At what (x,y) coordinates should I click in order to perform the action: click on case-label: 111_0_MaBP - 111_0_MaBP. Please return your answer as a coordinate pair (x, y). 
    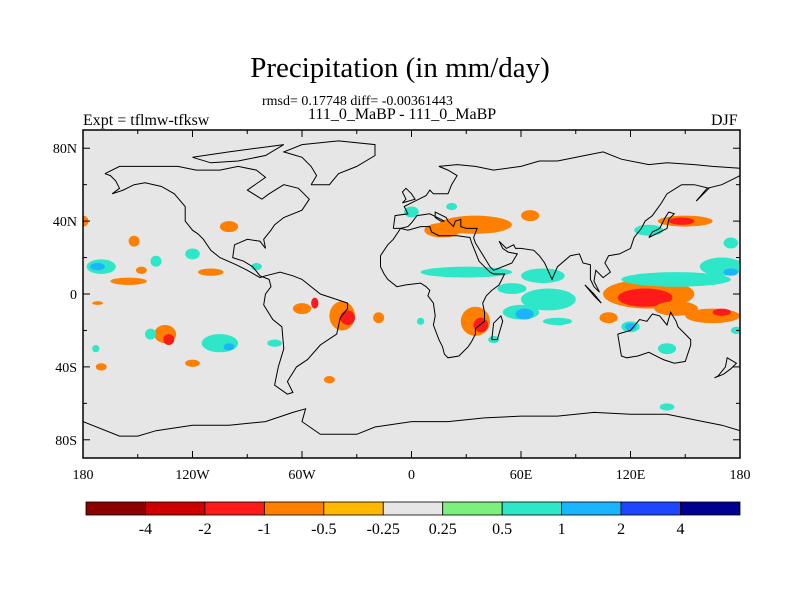
    Looking at the image, I should click on (402, 114).